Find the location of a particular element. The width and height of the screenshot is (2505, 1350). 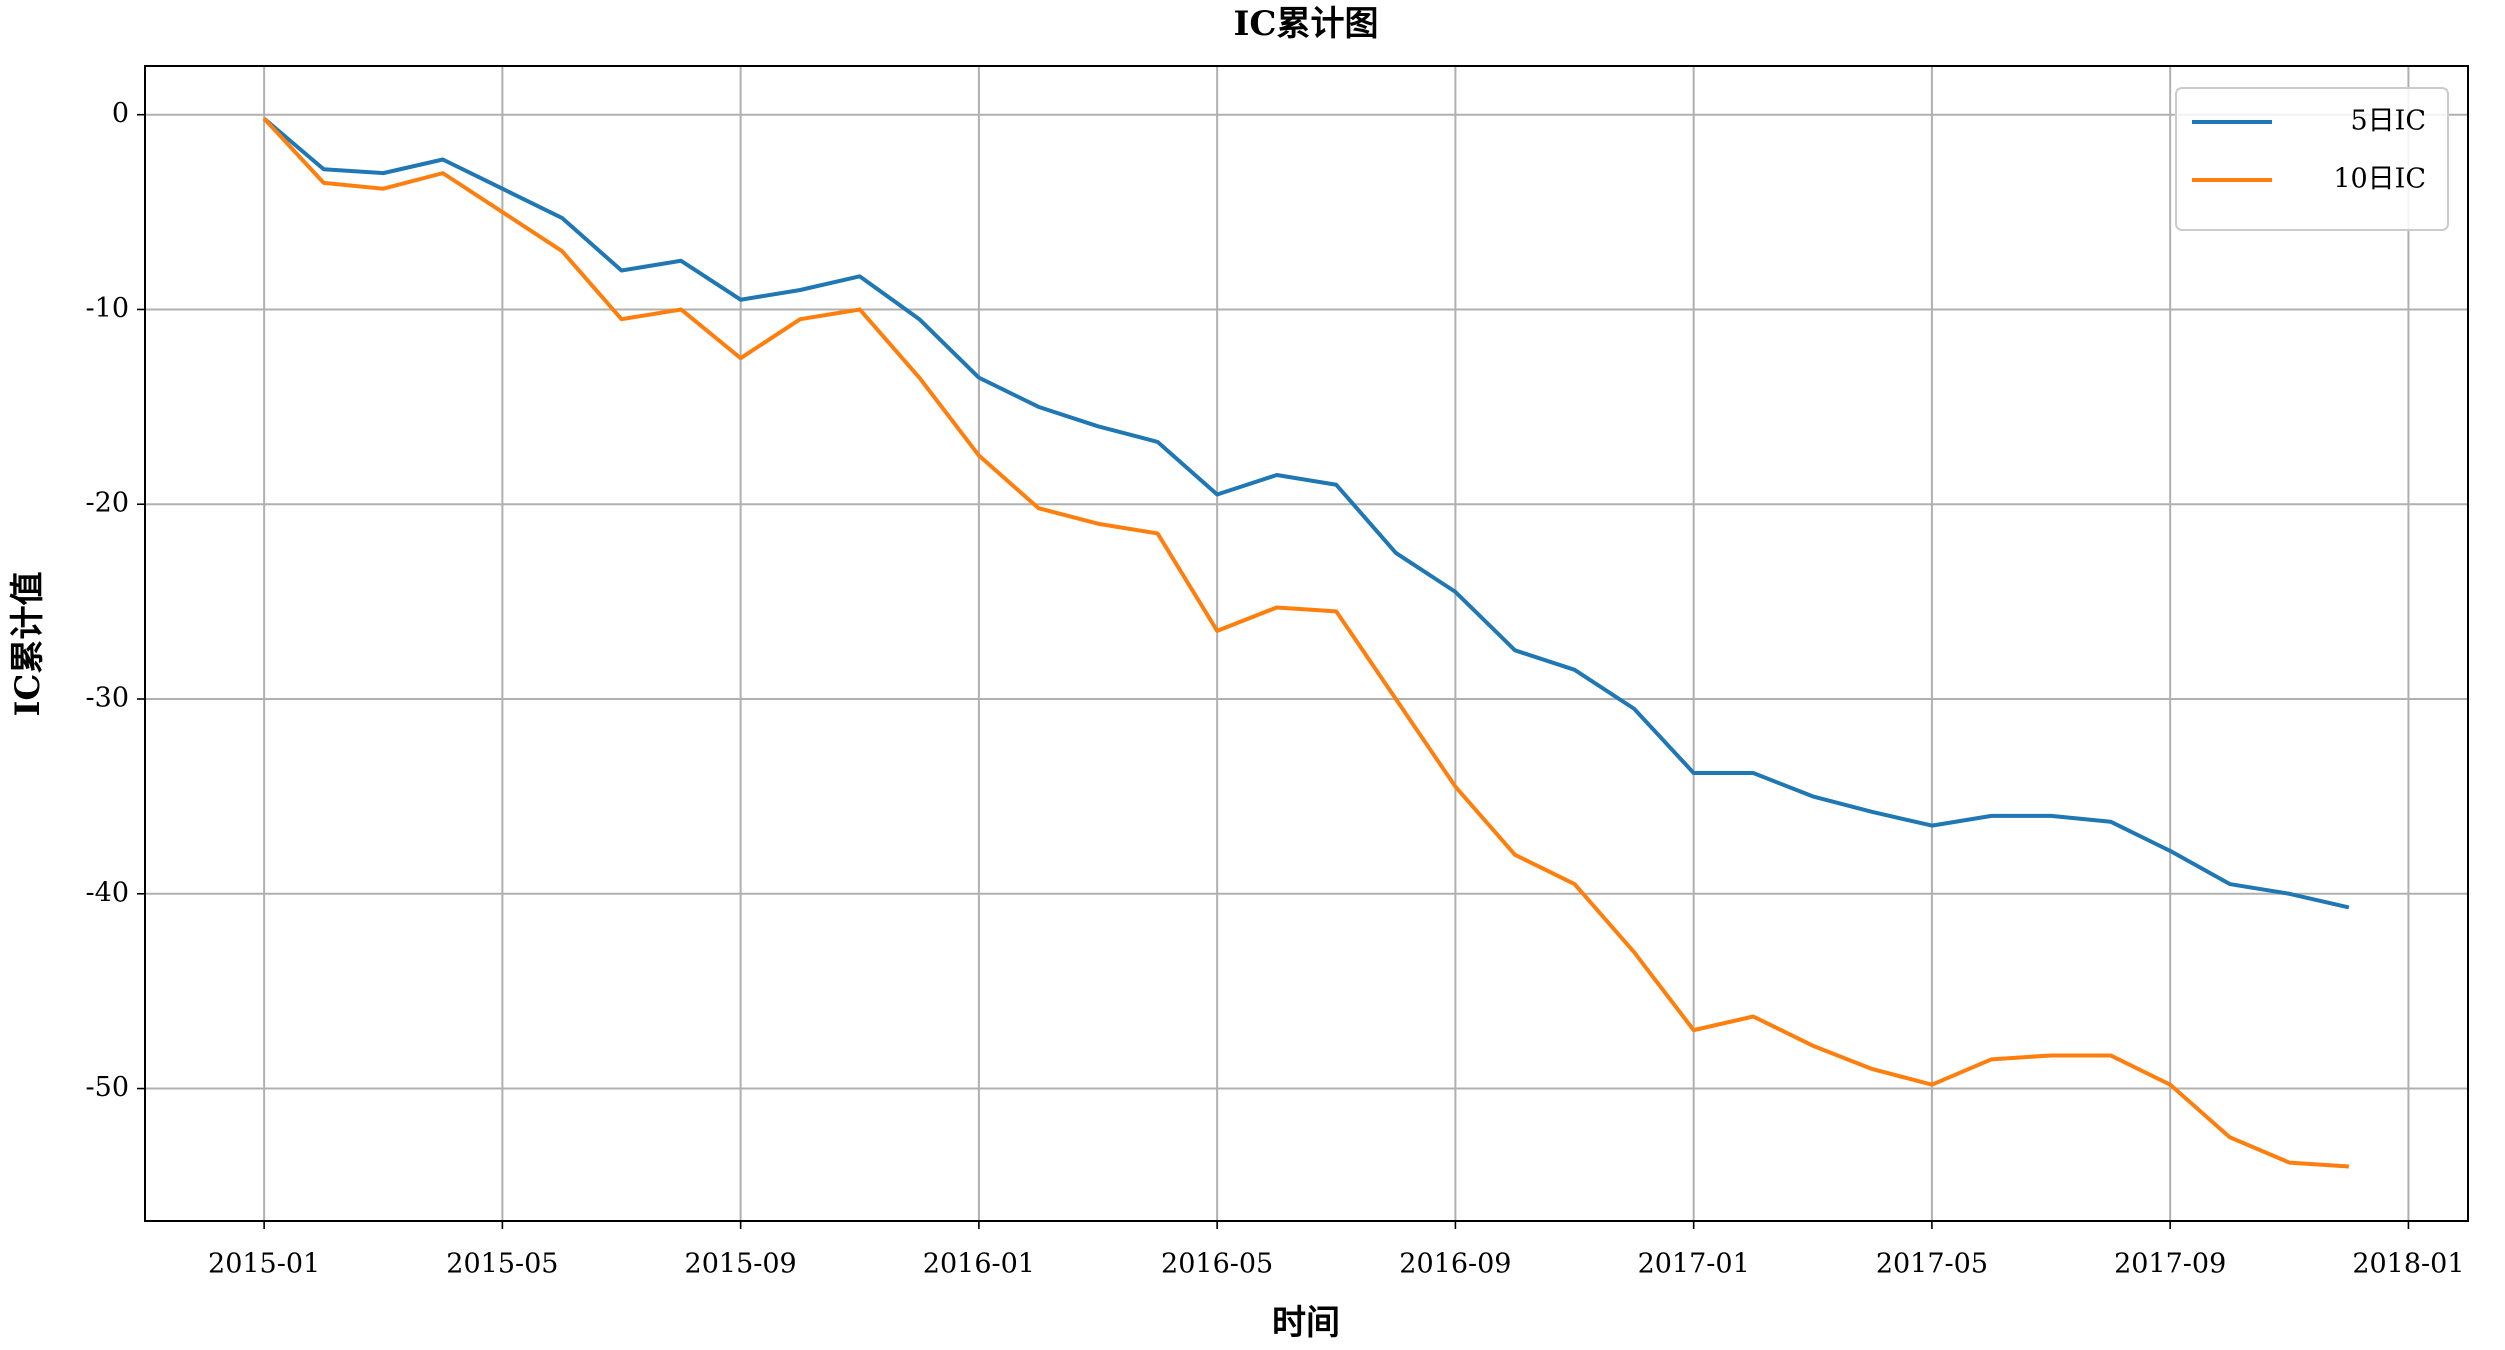

x-tick-label: 2015-09 is located at coordinates (741, 1264).